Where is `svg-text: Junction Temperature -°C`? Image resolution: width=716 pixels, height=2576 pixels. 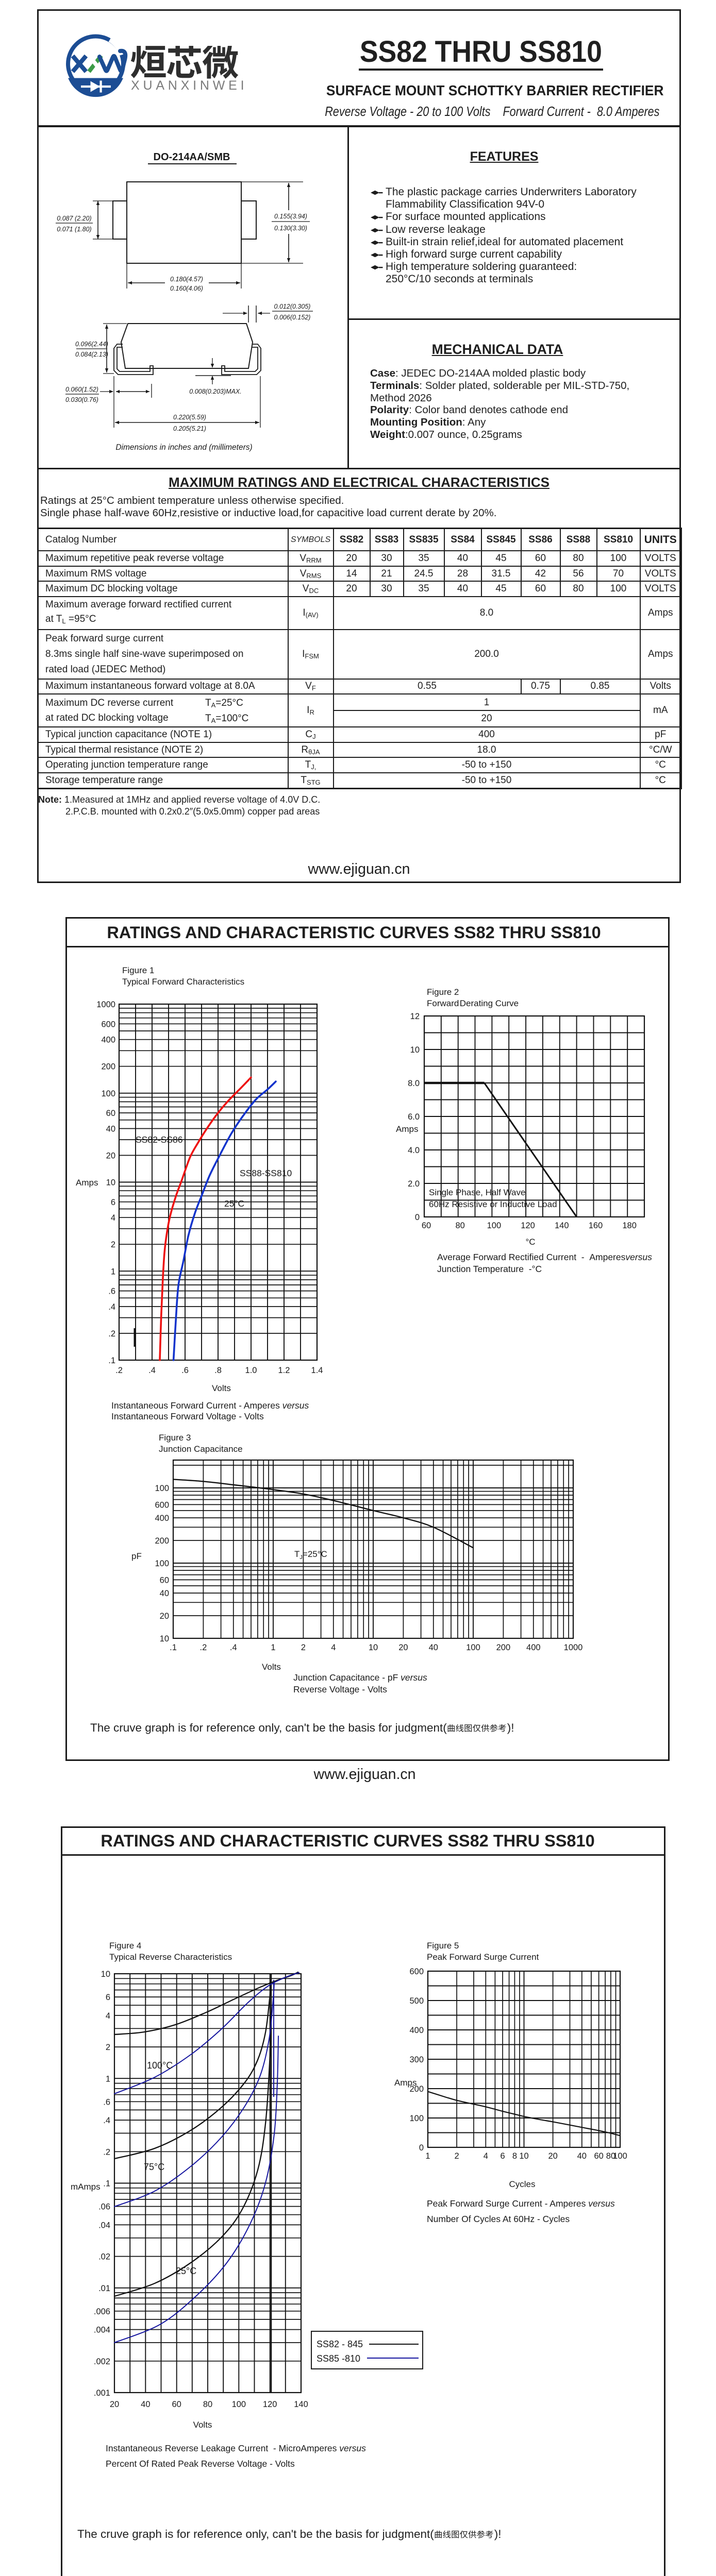
svg-text: Junction Temperature -°C is located at coordinates (489, 1269).